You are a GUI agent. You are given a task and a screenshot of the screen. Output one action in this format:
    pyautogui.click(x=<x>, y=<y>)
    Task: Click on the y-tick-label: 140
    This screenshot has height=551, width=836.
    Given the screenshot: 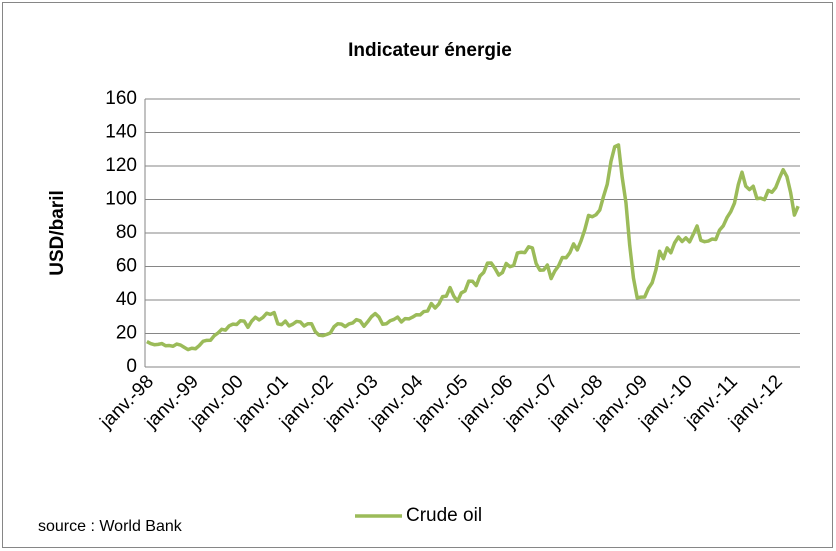 What is the action you would take?
    pyautogui.click(x=121, y=132)
    